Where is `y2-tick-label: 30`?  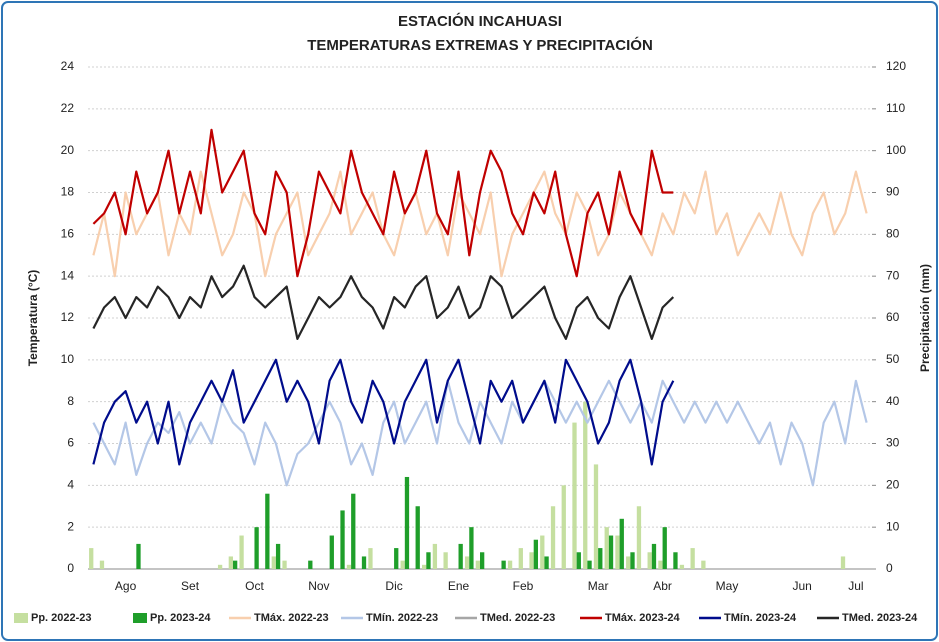
y2-tick-label: 30 is located at coordinates (893, 443).